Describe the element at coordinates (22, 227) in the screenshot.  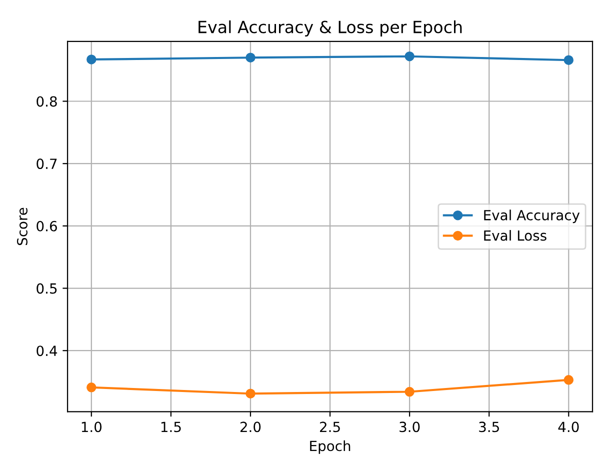
I see `y-axis-title: Score` at that location.